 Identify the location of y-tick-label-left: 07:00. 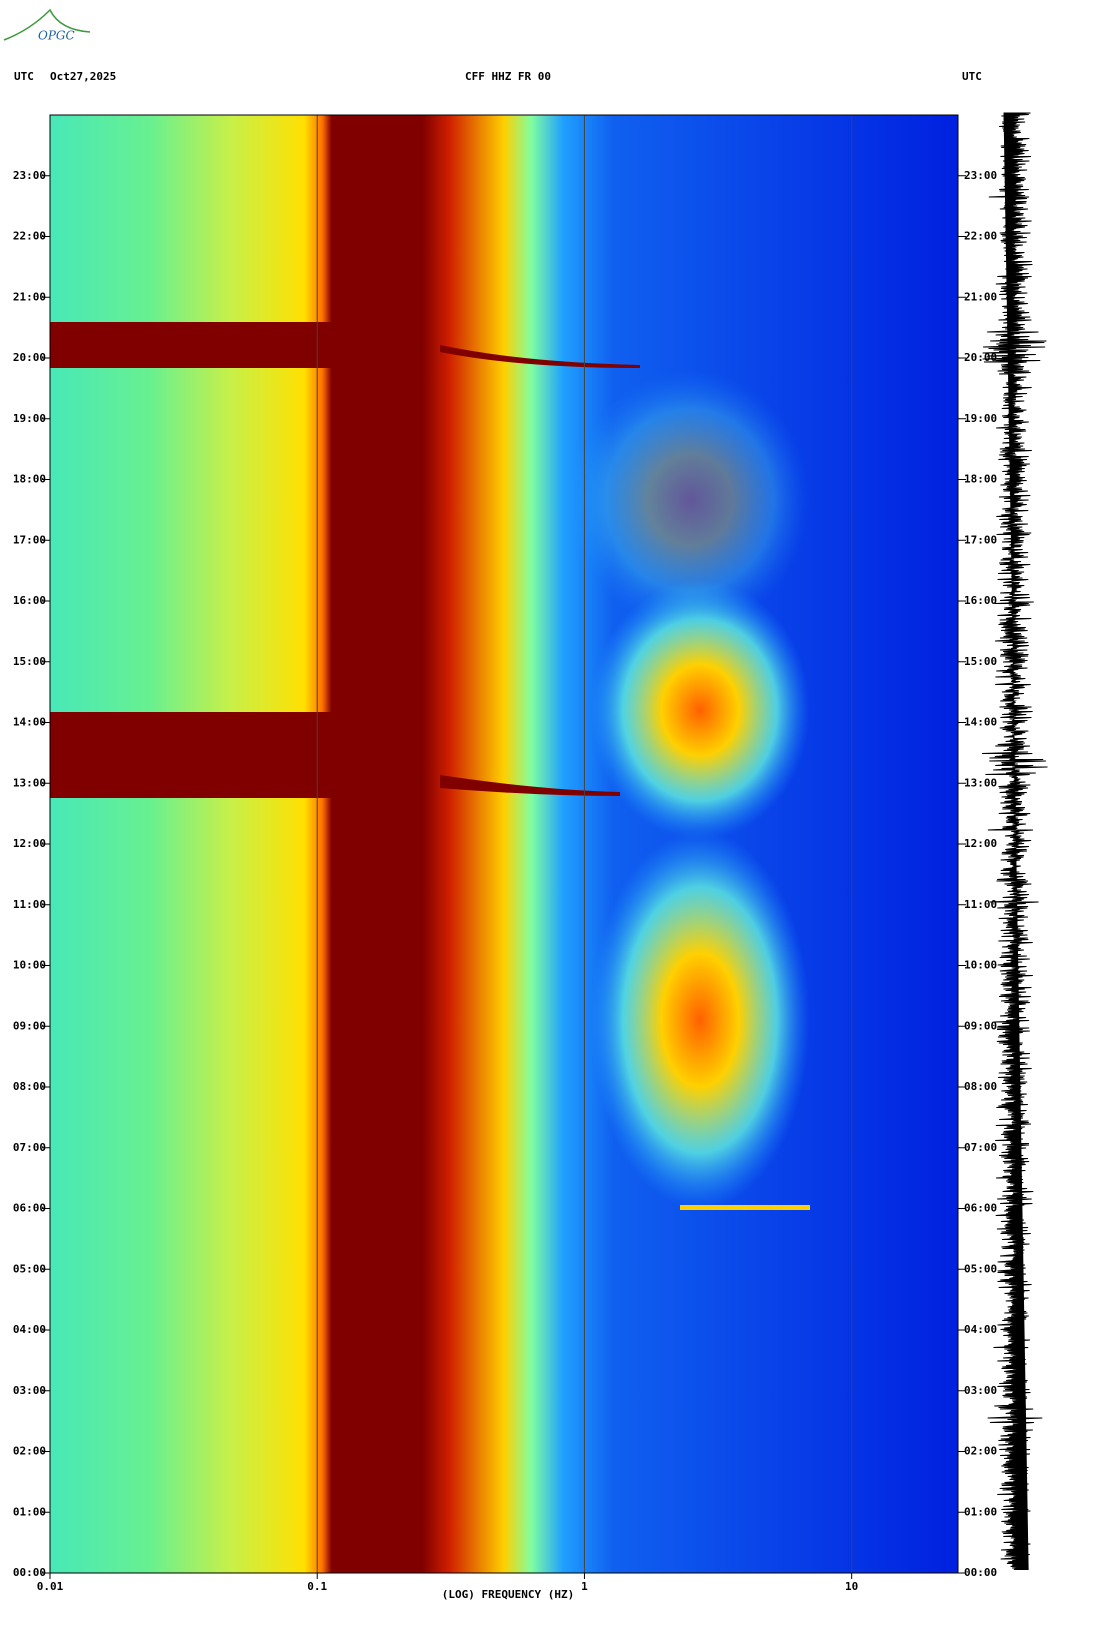
(29, 1147).